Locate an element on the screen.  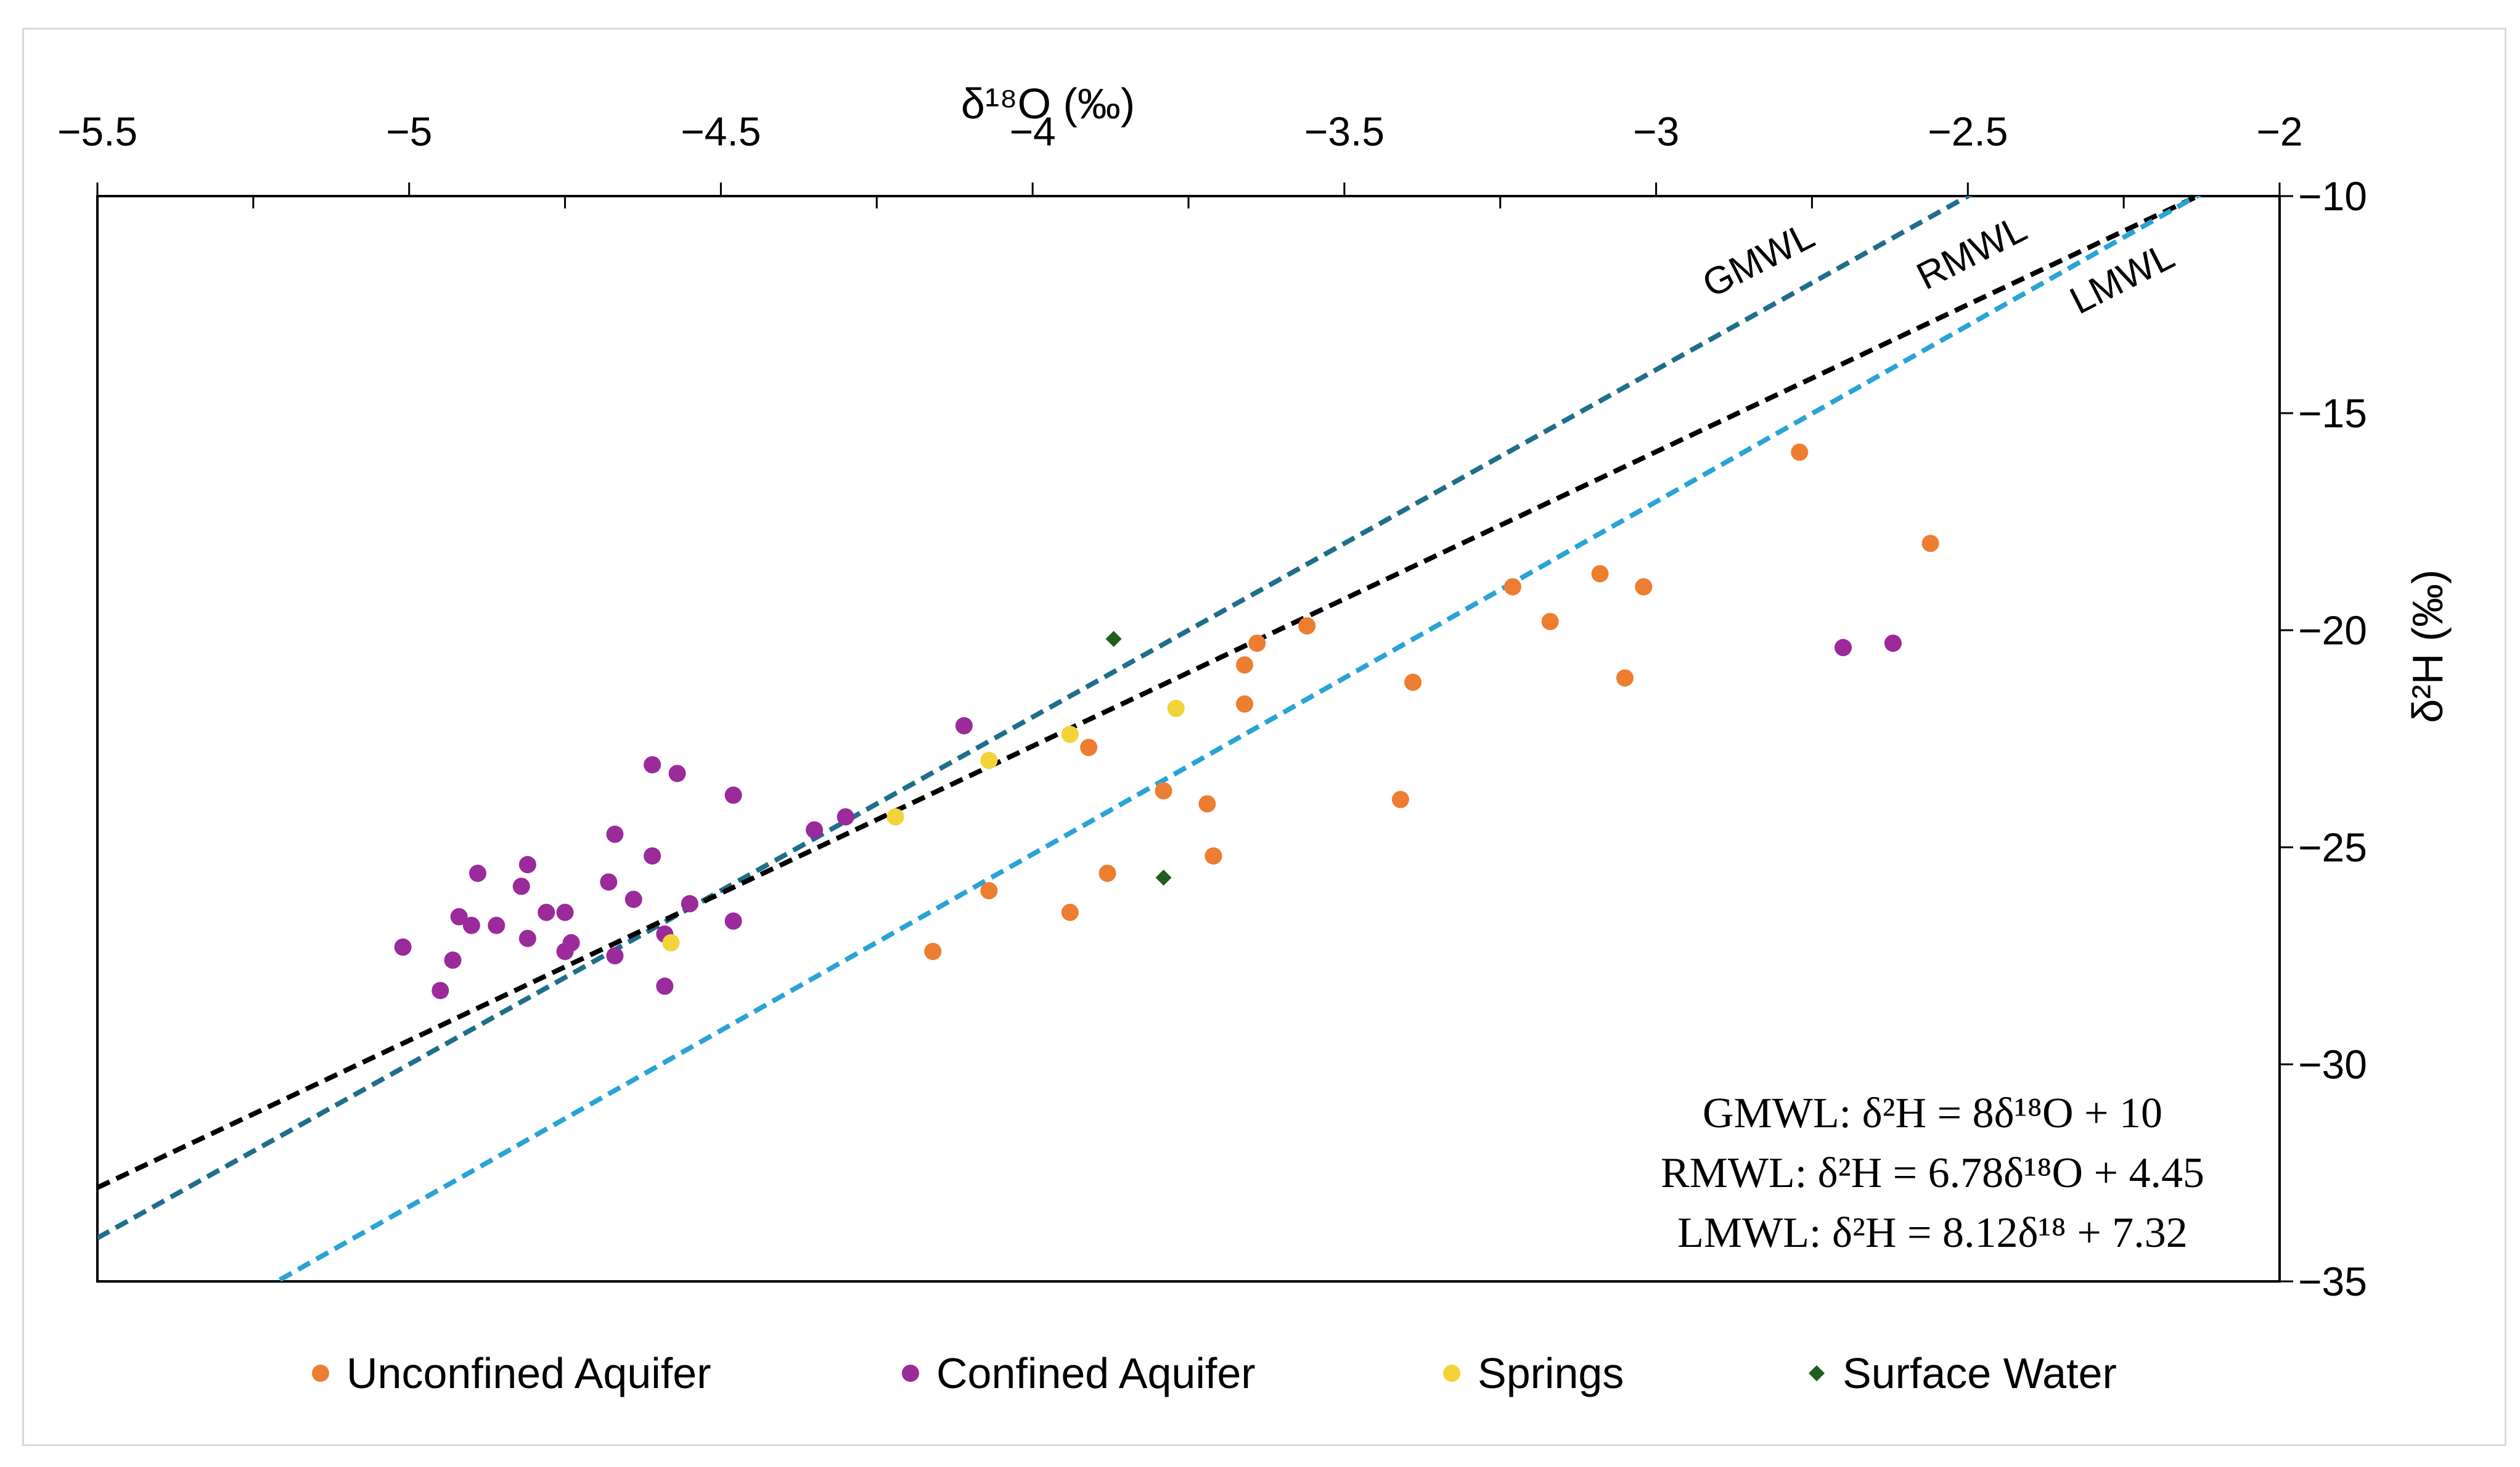
equation-rmwl: RMWL: δ²H = 6.78δ¹⁸O + 4.45 is located at coordinates (1932, 1173).